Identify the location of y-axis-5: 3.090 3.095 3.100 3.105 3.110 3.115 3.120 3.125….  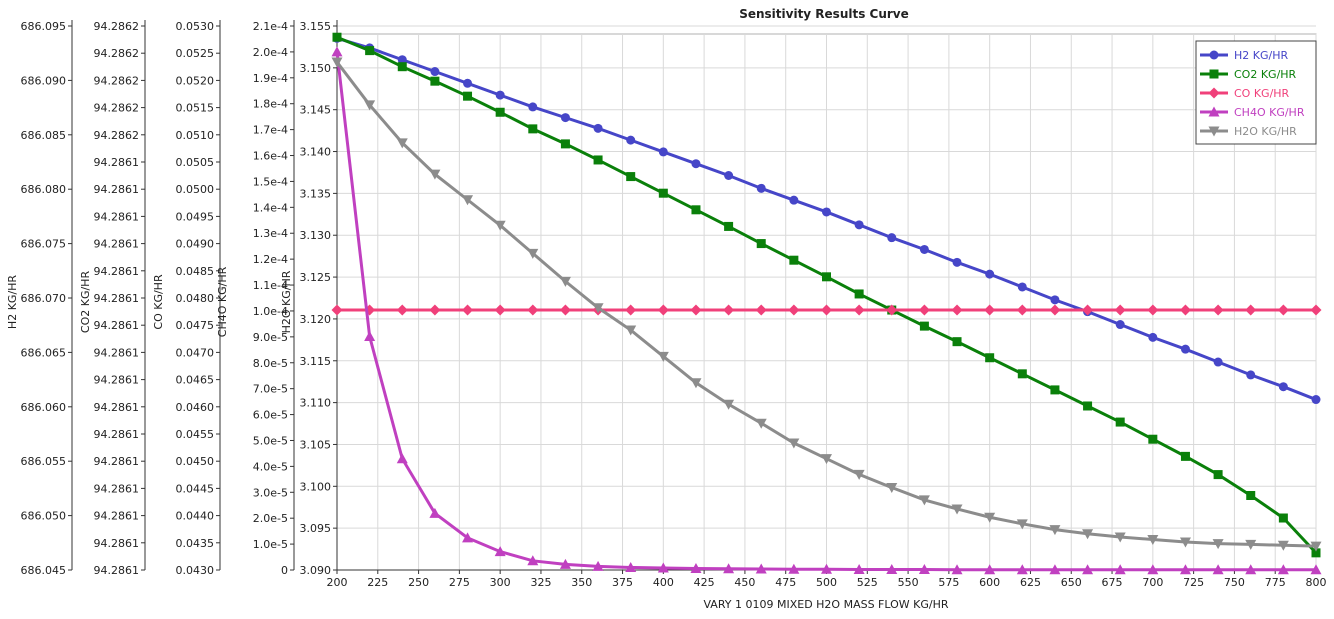
(309, 298).